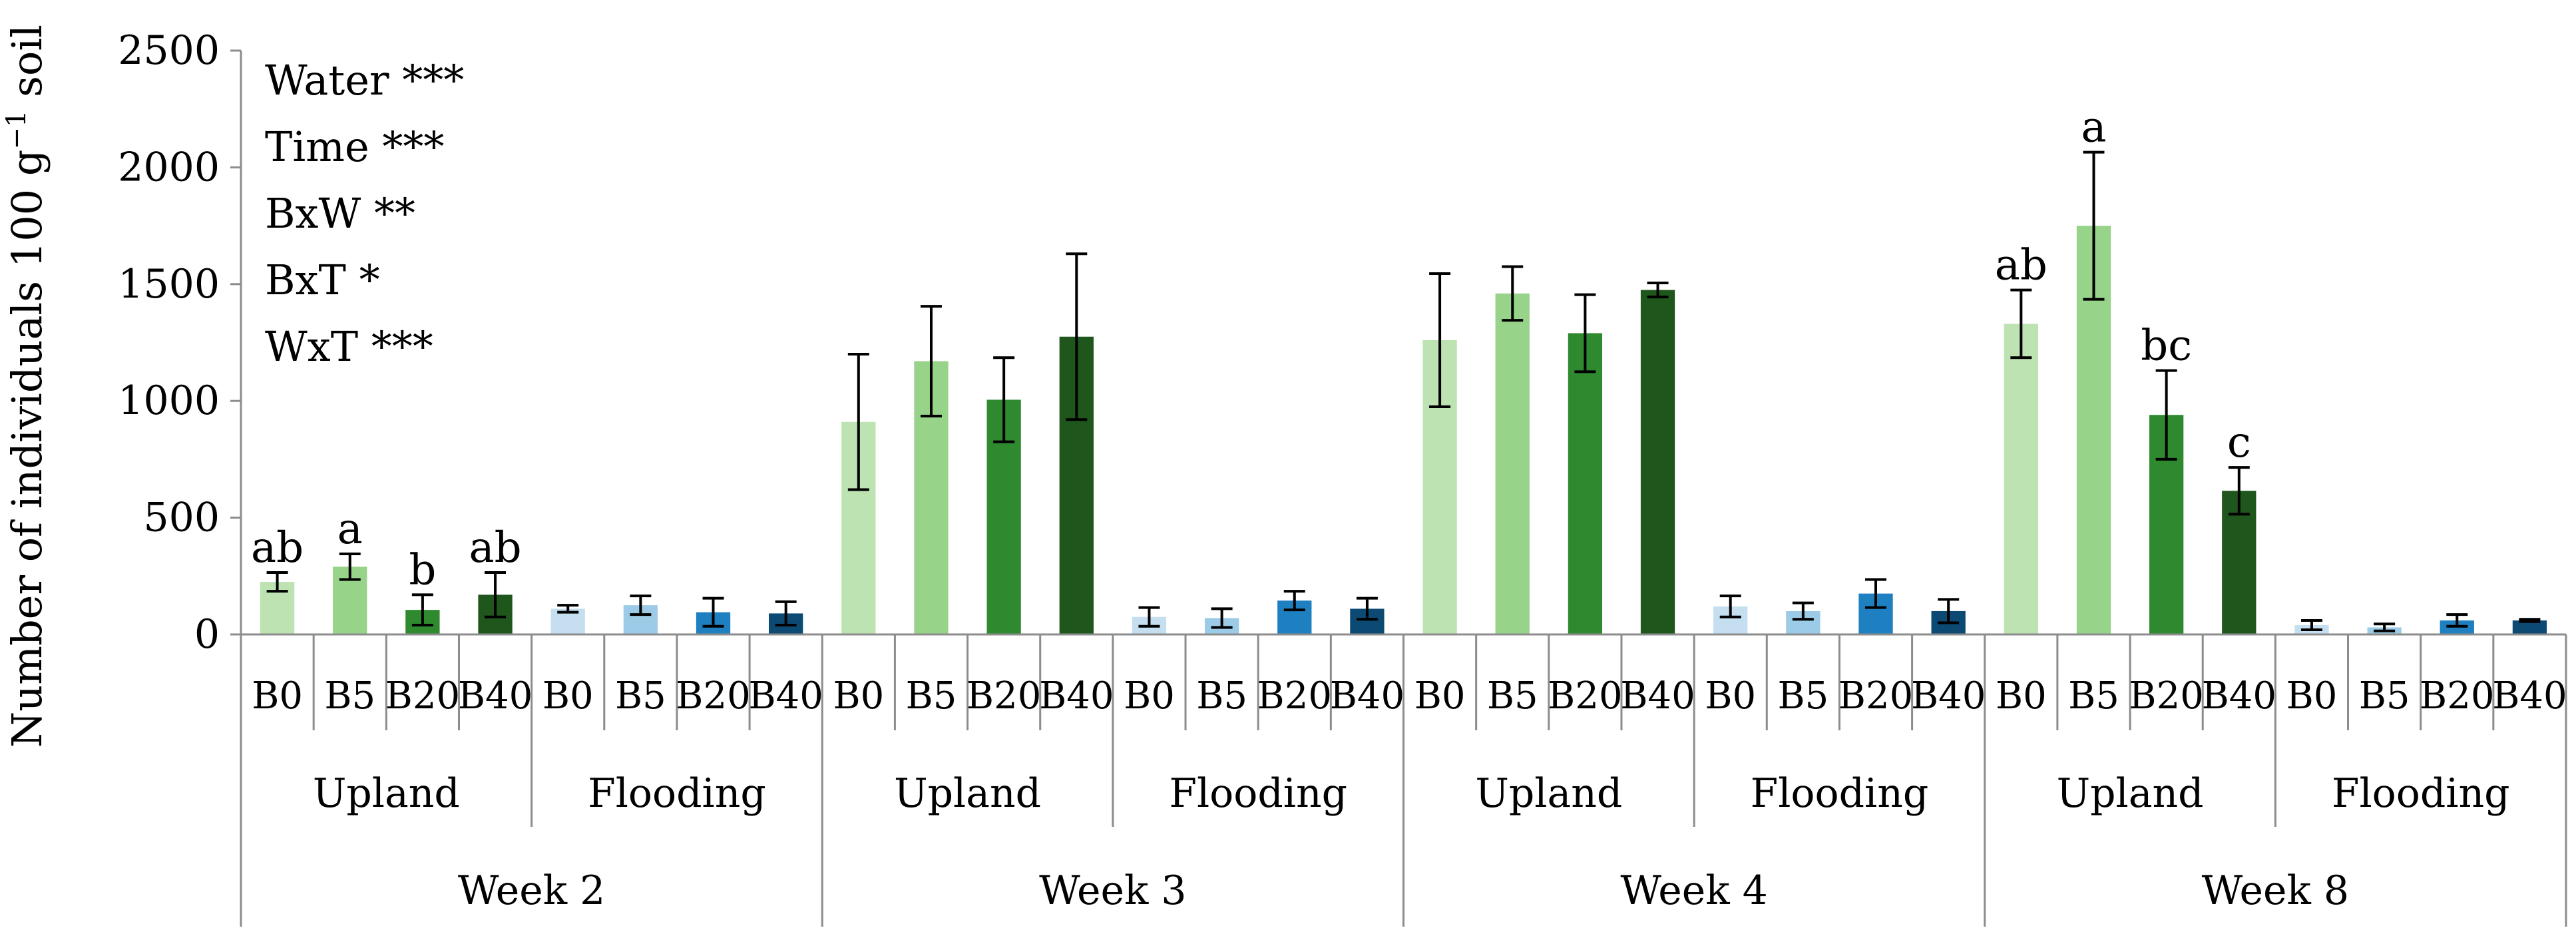  What do you see at coordinates (207, 634) in the screenshot?
I see `y-tick-label: 0` at bounding box center [207, 634].